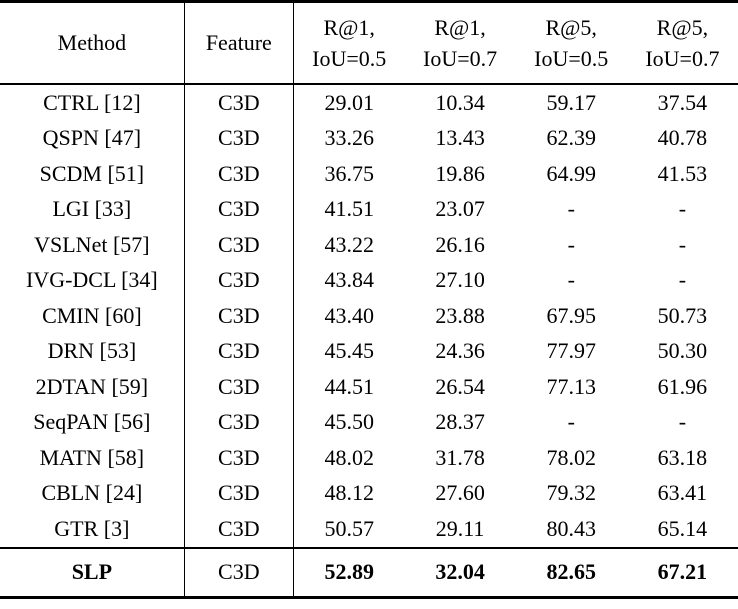 This screenshot has width=738, height=609. I want to click on value-cell: 80.43, so click(571, 528).